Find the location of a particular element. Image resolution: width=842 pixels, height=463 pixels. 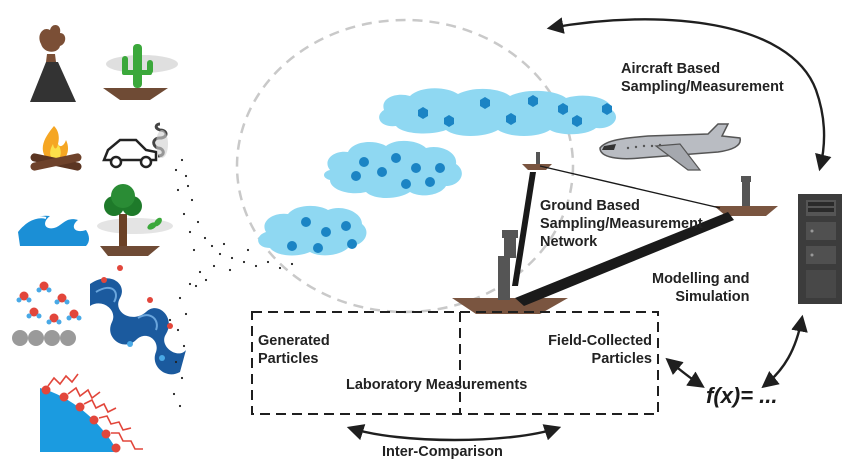

aircraft-to-model-arrow is located at coordinates (689, 94).